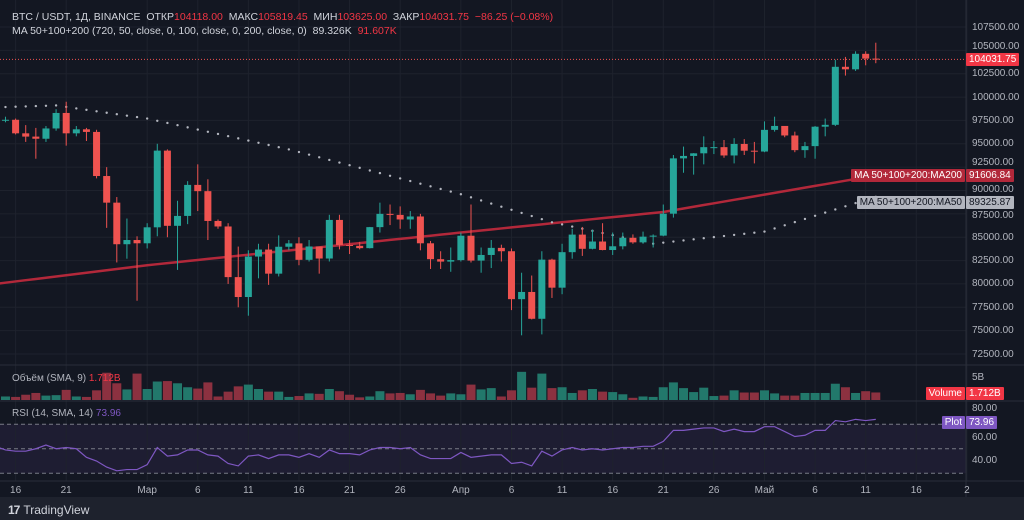 The image size is (1024, 520). I want to click on volume-legend-value: 1.712B, so click(104, 378).